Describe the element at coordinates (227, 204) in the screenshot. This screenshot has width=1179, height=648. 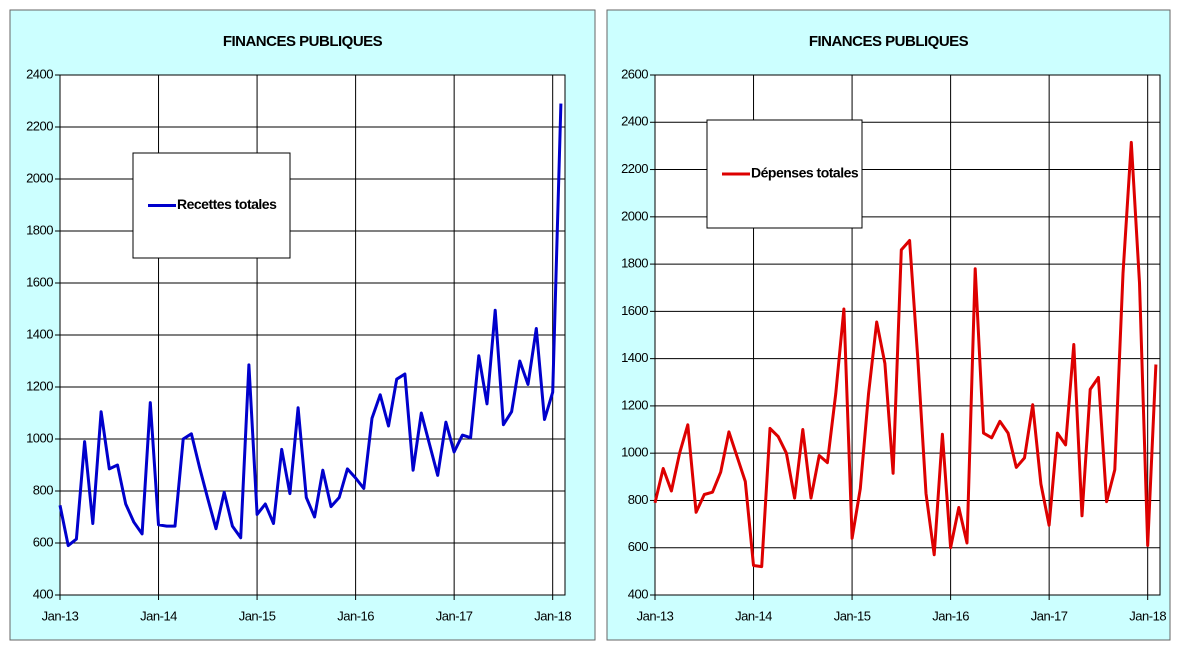
I see `legend-label: Recettes totales` at that location.